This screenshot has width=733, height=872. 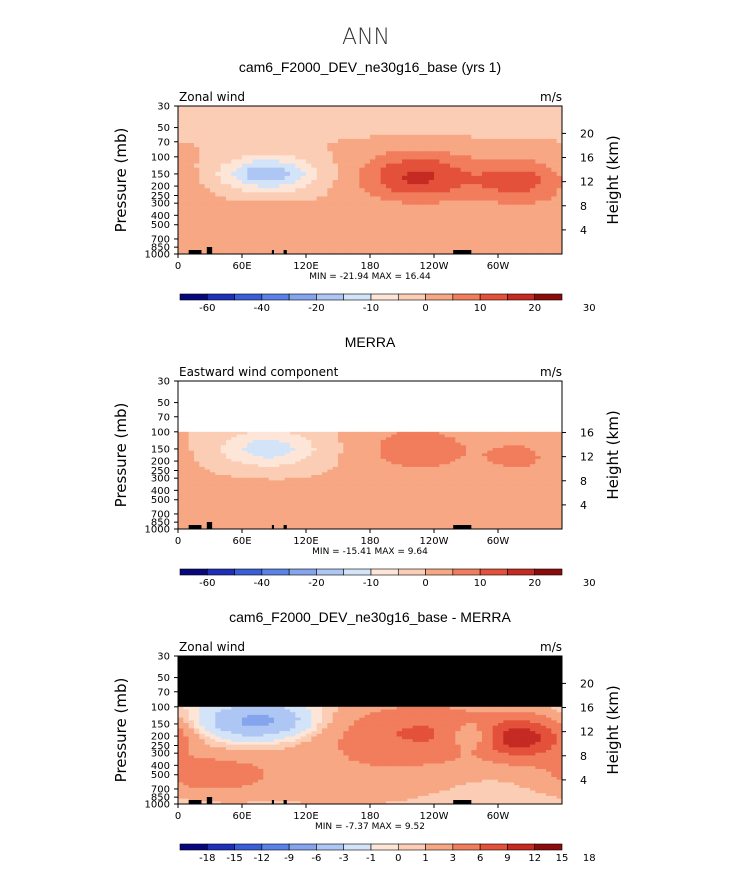 I want to click on page-title: ANN, so click(x=366, y=37).